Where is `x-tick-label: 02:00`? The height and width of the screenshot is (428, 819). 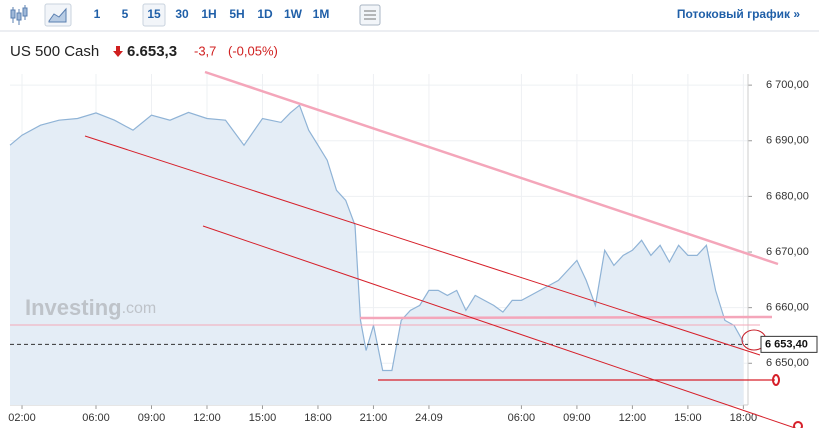 x-tick-label: 02:00 is located at coordinates (22, 418).